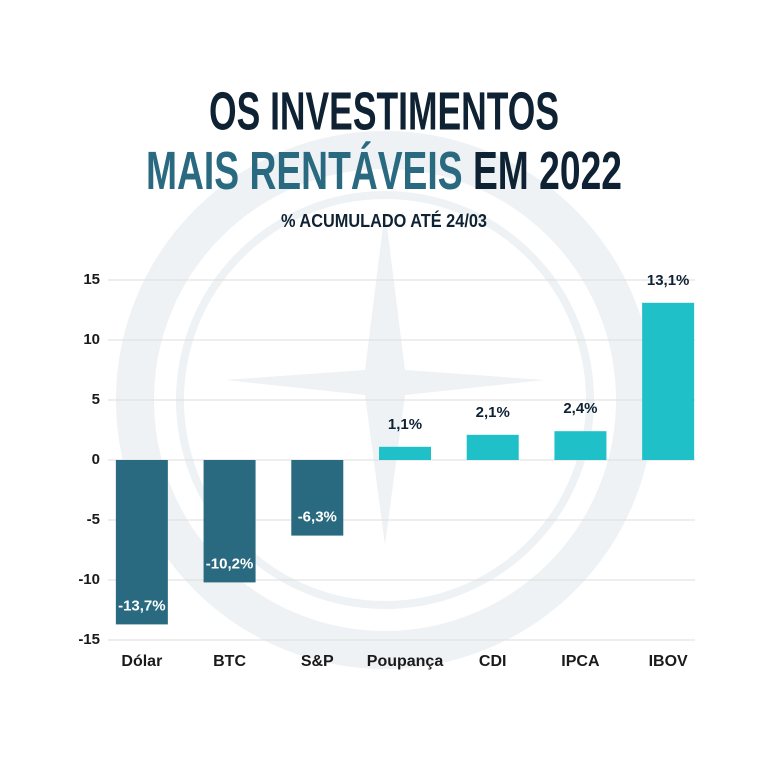 This screenshot has height=768, width=768. What do you see at coordinates (384, 111) in the screenshot?
I see `chart-title: OS INVESTIMENTOS` at bounding box center [384, 111].